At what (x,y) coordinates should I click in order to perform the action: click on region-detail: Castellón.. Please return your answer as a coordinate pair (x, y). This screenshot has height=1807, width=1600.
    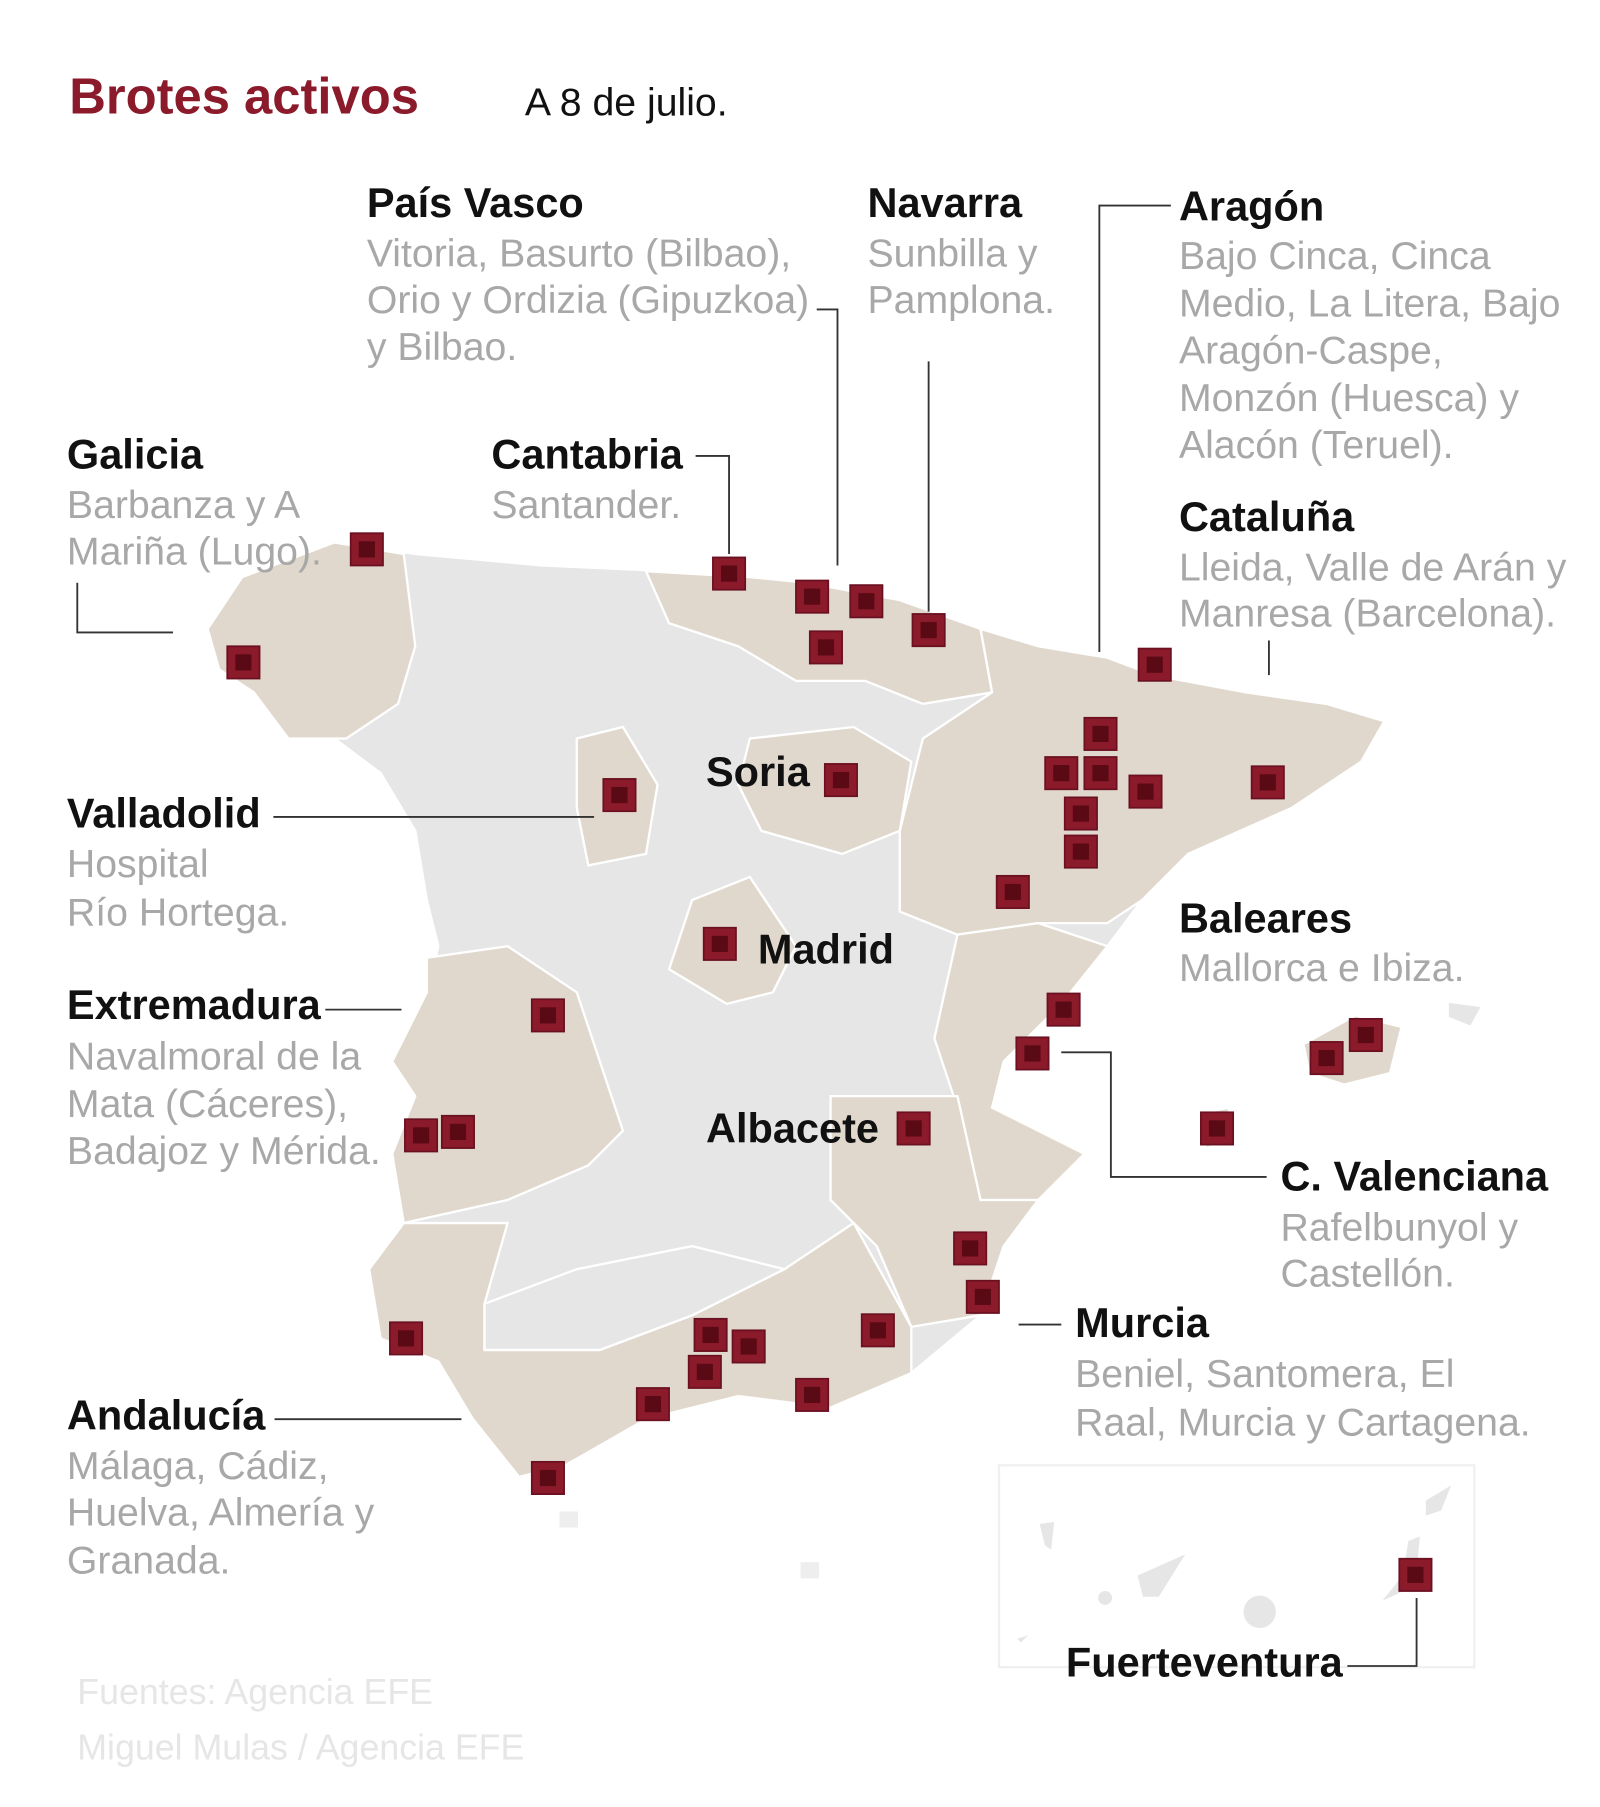
    Looking at the image, I should click on (1367, 1273).